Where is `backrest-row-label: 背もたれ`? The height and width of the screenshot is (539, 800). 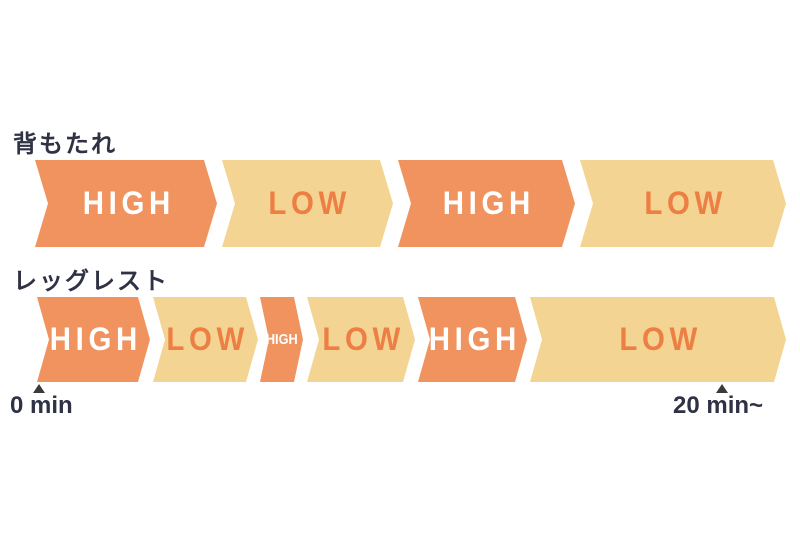 backrest-row-label: 背もたれ is located at coordinates (65, 144).